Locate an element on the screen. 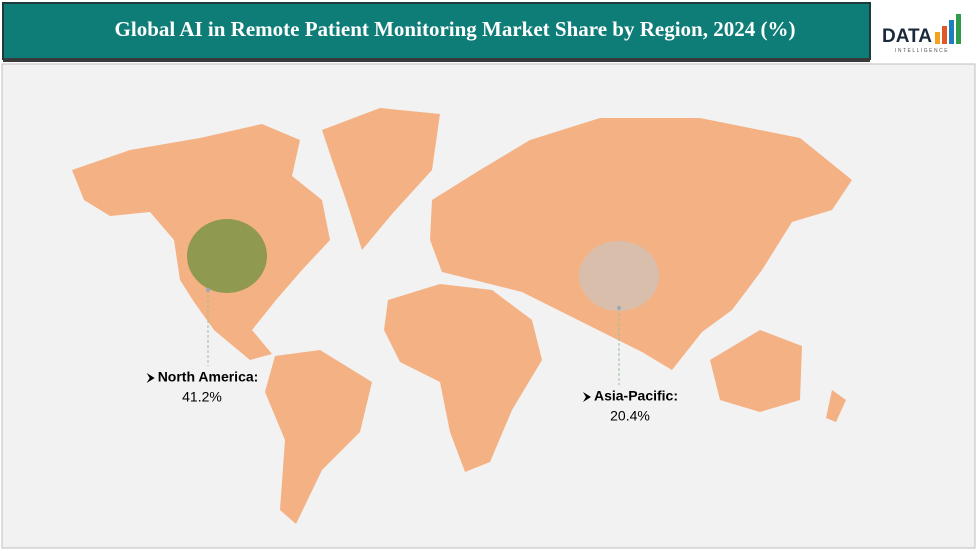 Image resolution: width=979 pixels, height=551 pixels. australia is located at coordinates (756, 371).